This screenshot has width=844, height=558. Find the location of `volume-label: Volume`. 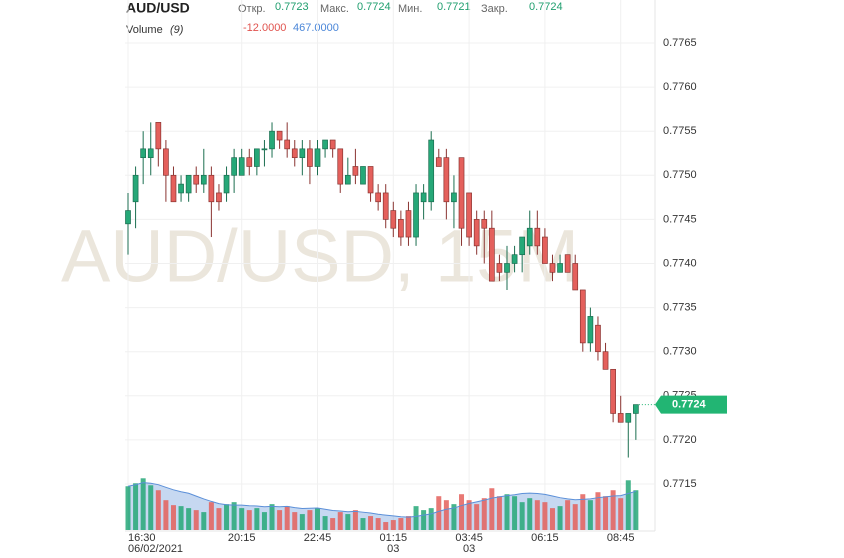

volume-label: Volume is located at coordinates (144, 30).